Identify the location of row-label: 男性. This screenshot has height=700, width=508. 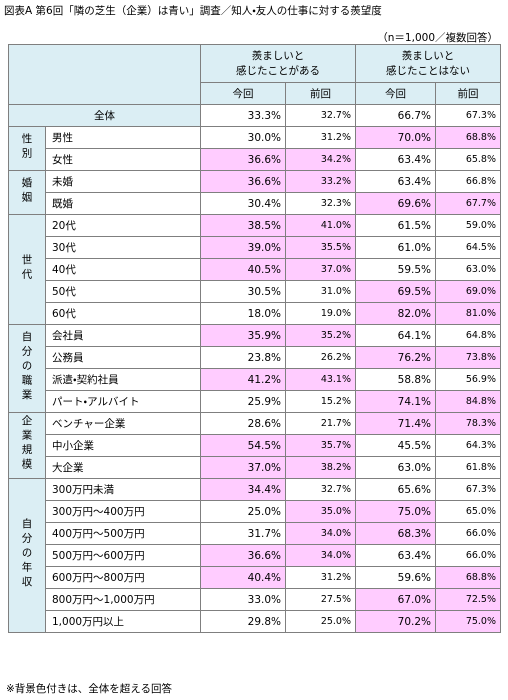
(123, 137).